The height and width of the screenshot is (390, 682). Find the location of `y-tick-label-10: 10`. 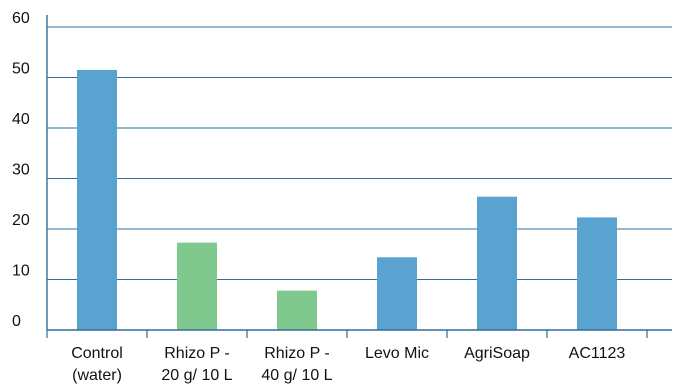

y-tick-label-10: 10 is located at coordinates (21, 271).